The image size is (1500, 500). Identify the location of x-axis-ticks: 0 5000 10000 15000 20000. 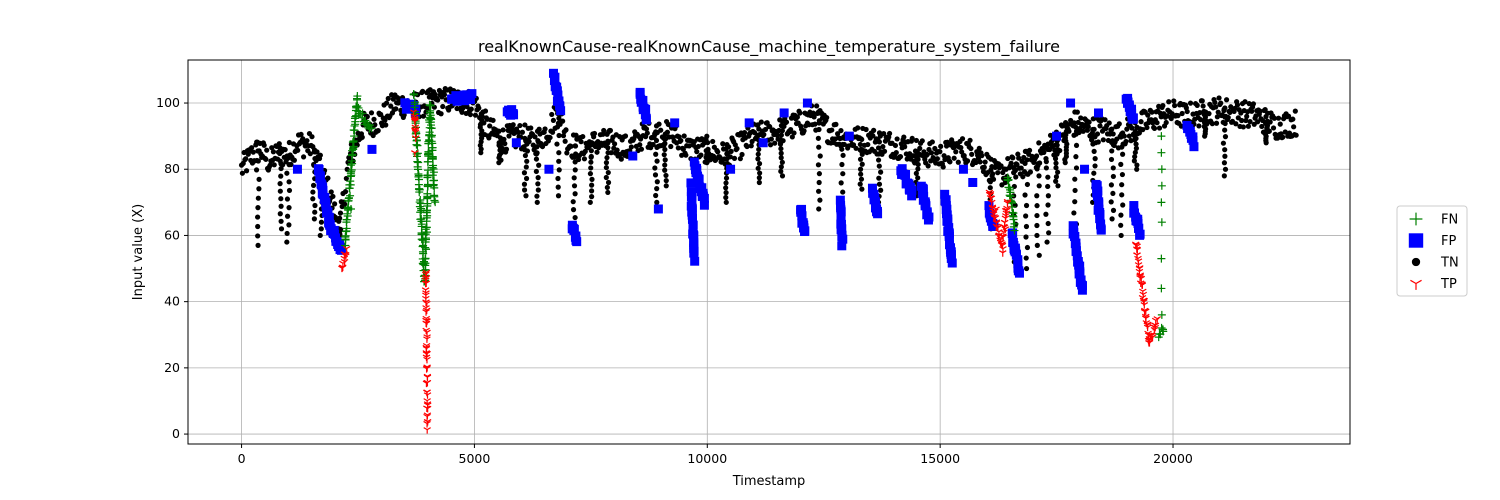
(715, 455).